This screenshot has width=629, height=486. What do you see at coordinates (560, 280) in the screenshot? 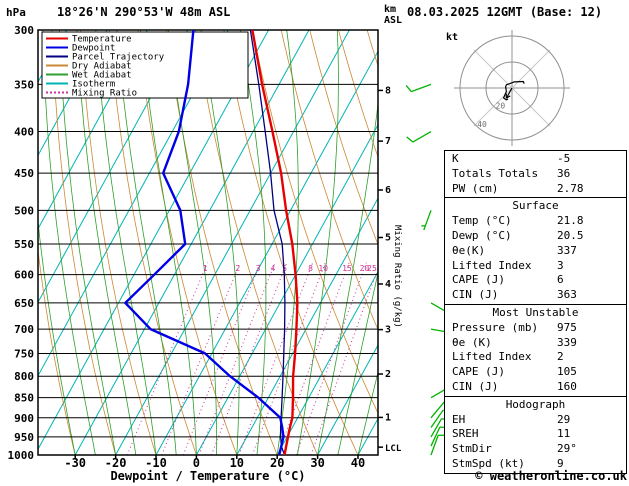
I see `stat-value: 6` at bounding box center [560, 280].